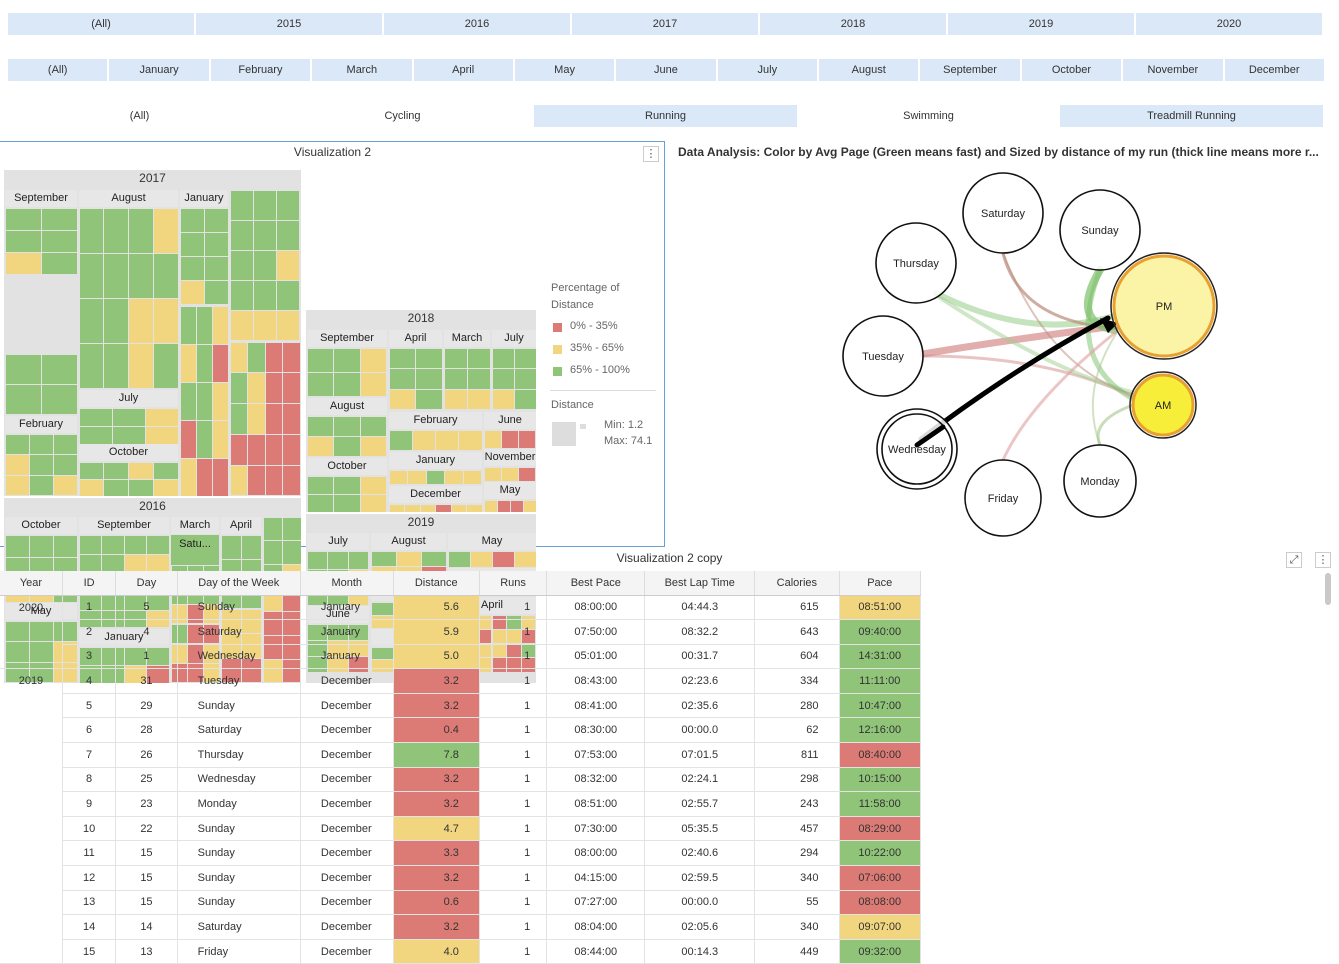 Image resolution: width=1339 pixels, height=964 pixels. What do you see at coordinates (970, 70) in the screenshot?
I see `month-filter-september: September` at bounding box center [970, 70].